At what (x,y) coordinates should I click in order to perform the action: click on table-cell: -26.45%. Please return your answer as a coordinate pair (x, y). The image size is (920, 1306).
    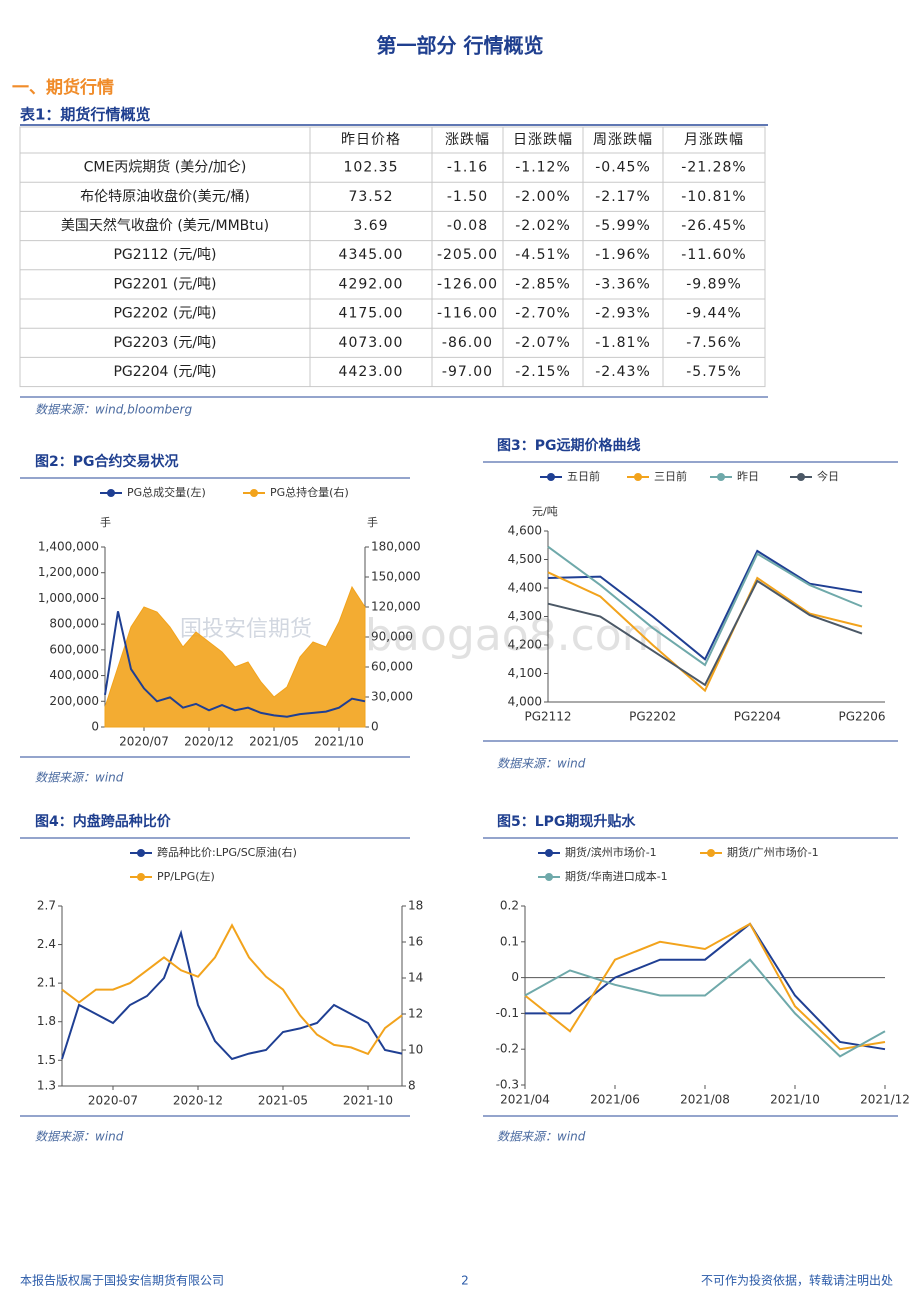
    Looking at the image, I should click on (713, 226).